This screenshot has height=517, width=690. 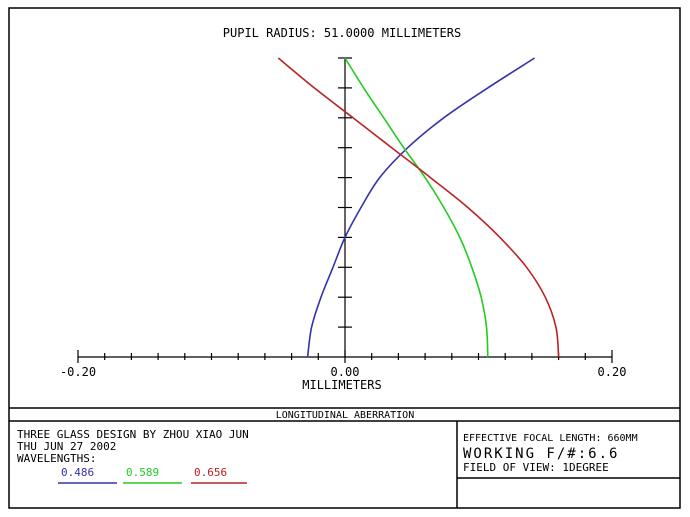 I want to click on effective-focal-length: EFFECTIVE FOCAL LENGTH: 660MM, so click(x=550, y=438).